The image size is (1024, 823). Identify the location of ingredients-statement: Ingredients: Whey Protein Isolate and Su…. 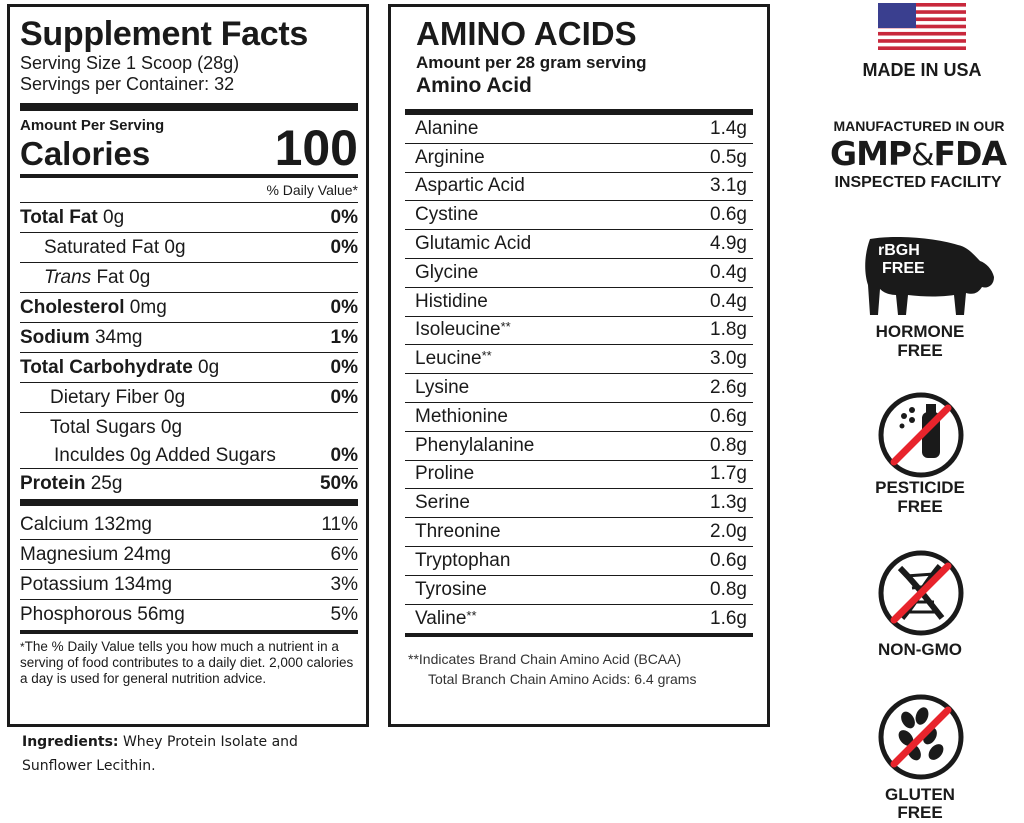
(192, 754).